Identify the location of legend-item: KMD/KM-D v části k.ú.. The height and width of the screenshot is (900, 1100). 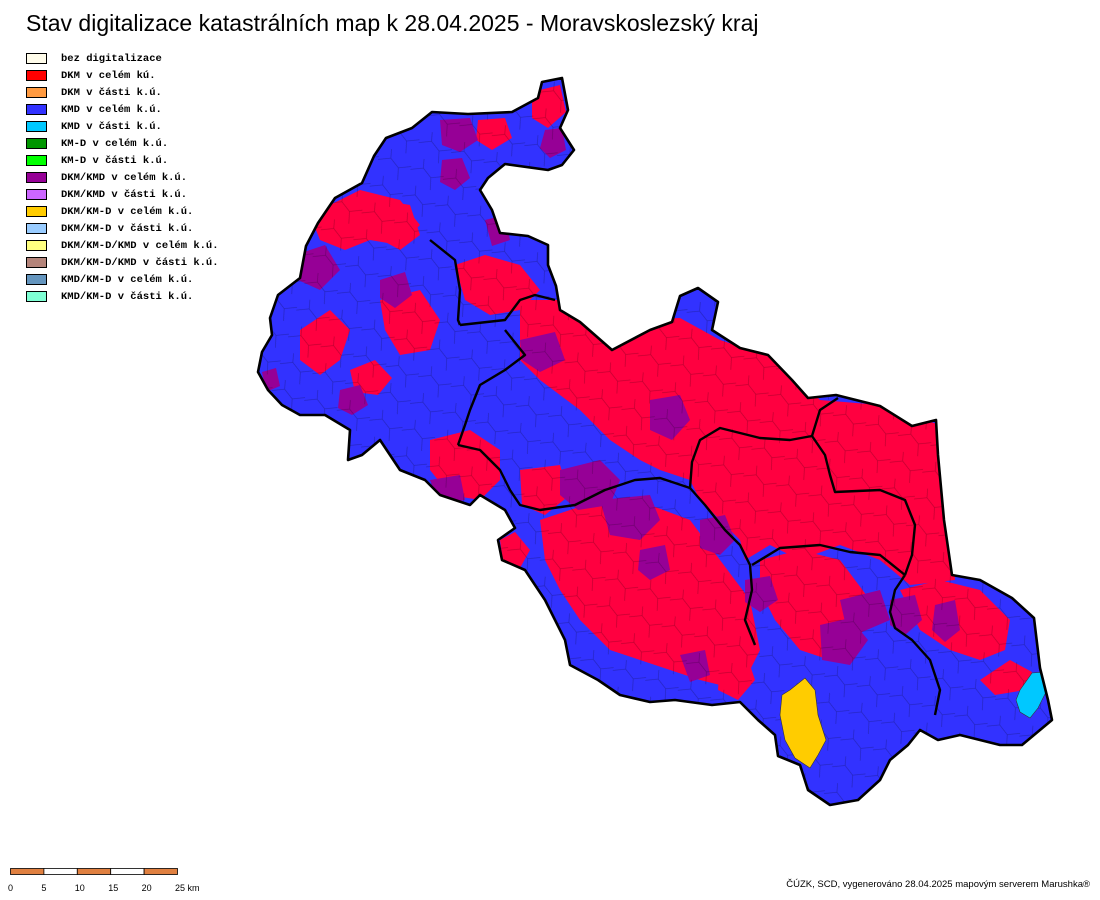
(122, 296).